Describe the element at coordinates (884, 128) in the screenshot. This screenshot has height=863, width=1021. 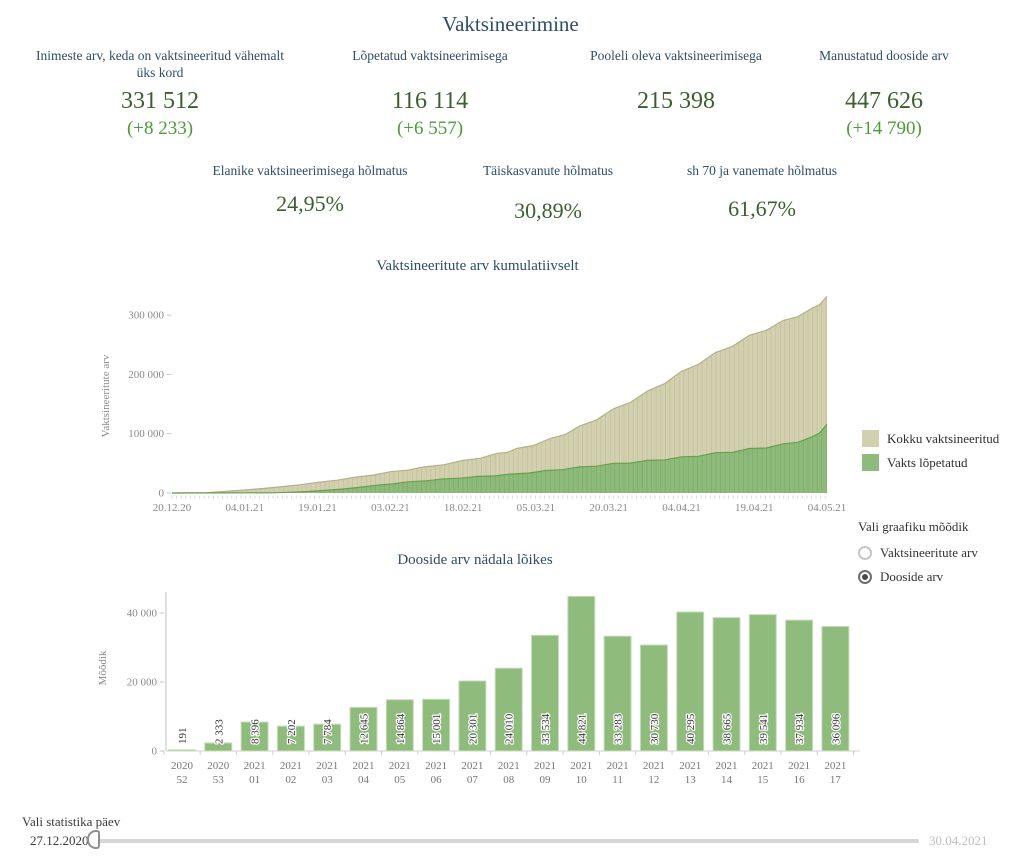
I see `kpi-delta: (+14 790)` at that location.